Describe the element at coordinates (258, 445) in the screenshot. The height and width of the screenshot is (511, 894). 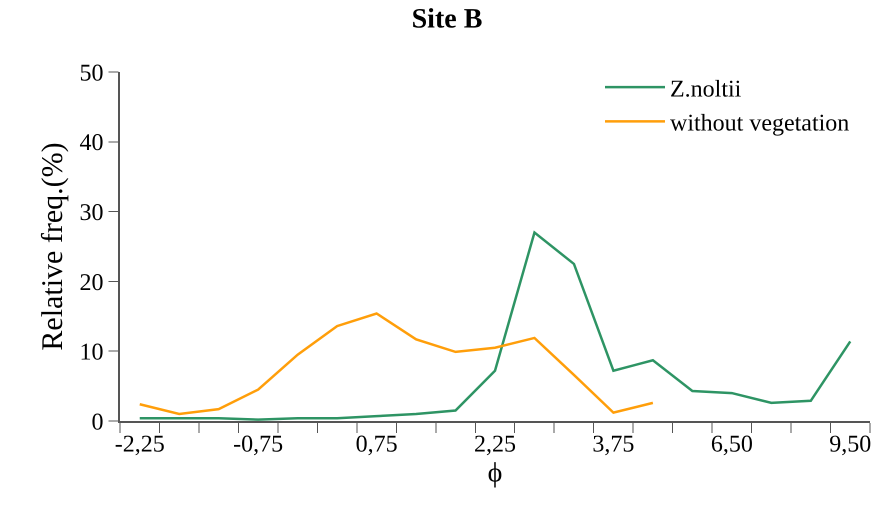
I see `x-tick-label: -0,75` at that location.